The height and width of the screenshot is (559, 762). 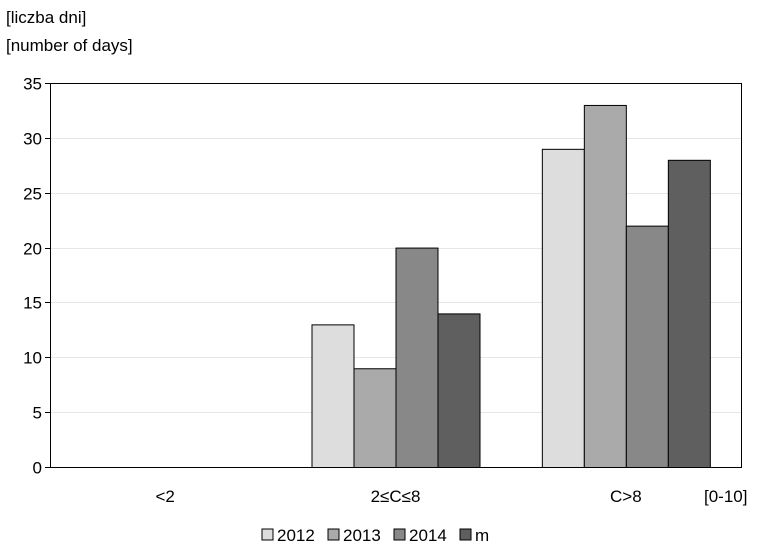 I want to click on x-tick-label: 2≤C≤8, so click(x=396, y=496).